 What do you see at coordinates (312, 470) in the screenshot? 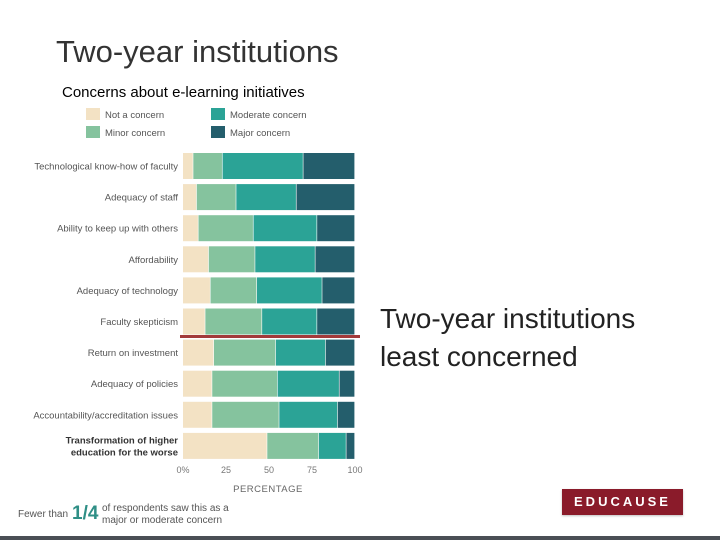
I see `x-tick-label-3: 75` at bounding box center [312, 470].